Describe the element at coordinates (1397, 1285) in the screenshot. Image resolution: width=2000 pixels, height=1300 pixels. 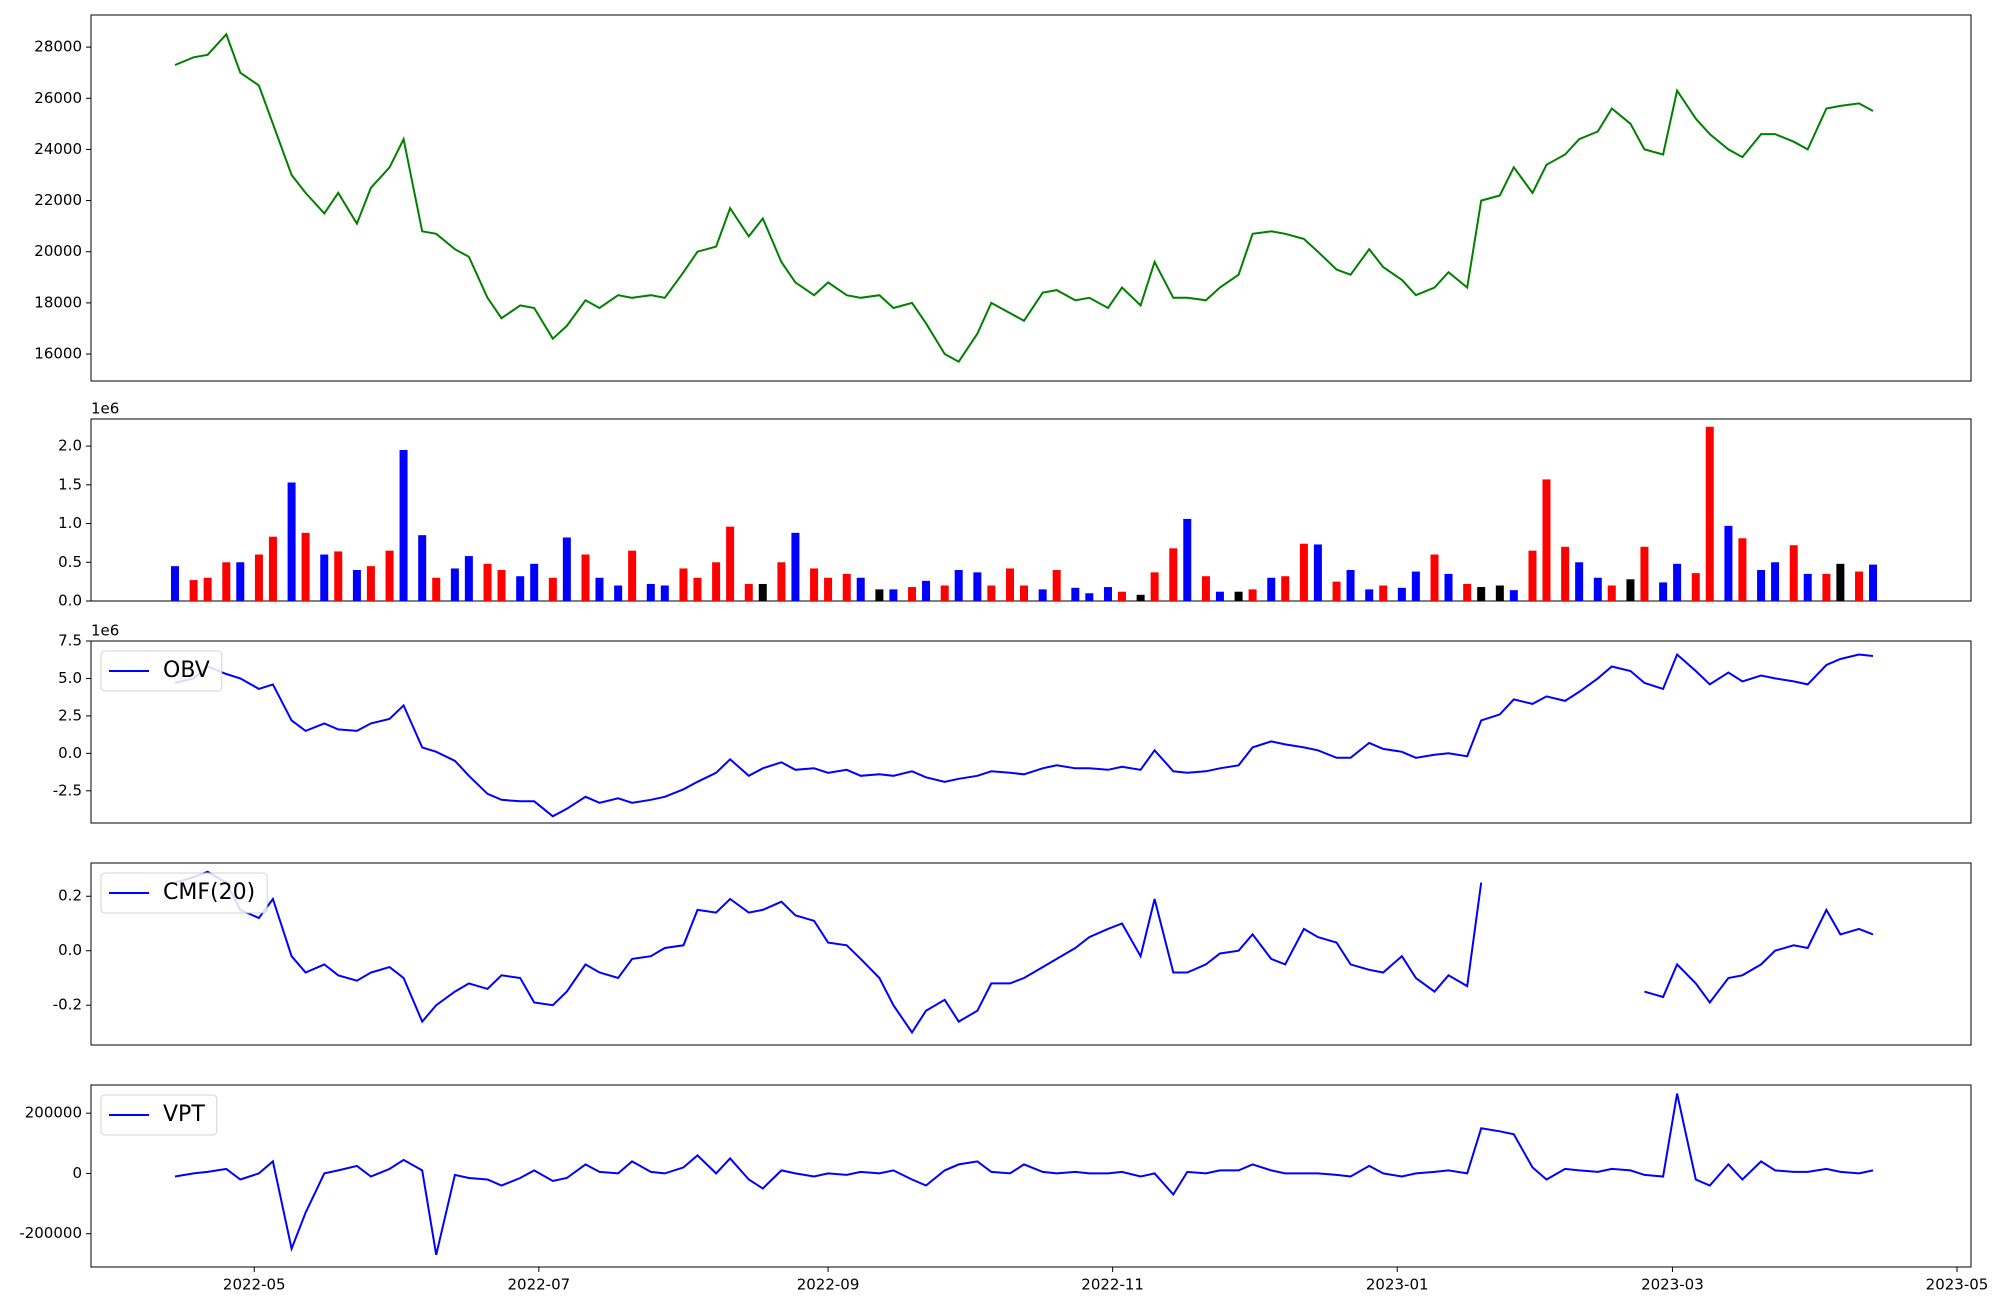
I see `x-tick-label: 2023-01` at that location.